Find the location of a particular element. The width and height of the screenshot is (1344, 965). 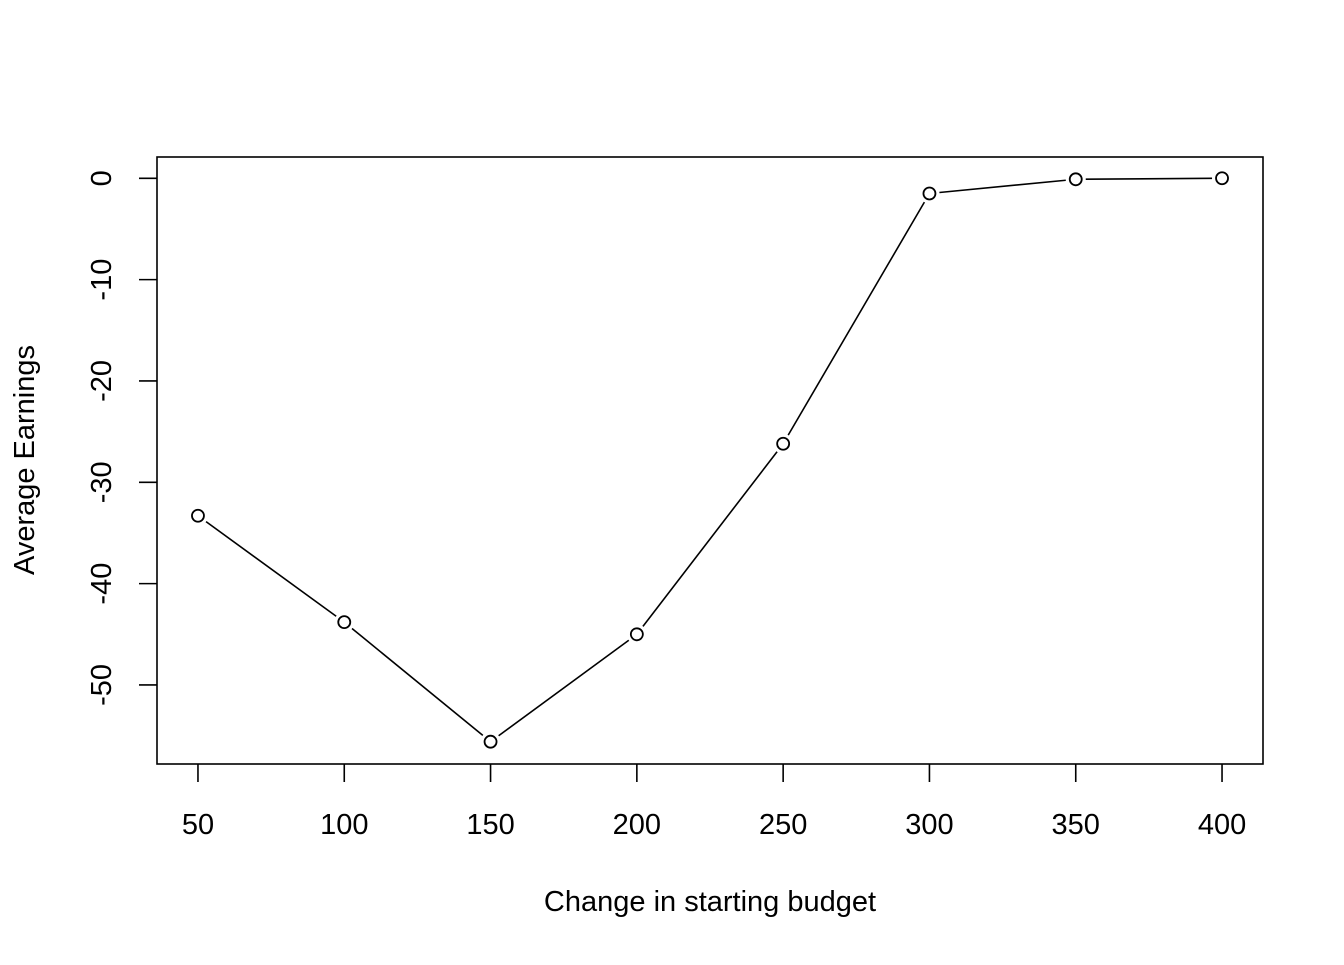

y-tick-label: -40 is located at coordinates (102, 584).